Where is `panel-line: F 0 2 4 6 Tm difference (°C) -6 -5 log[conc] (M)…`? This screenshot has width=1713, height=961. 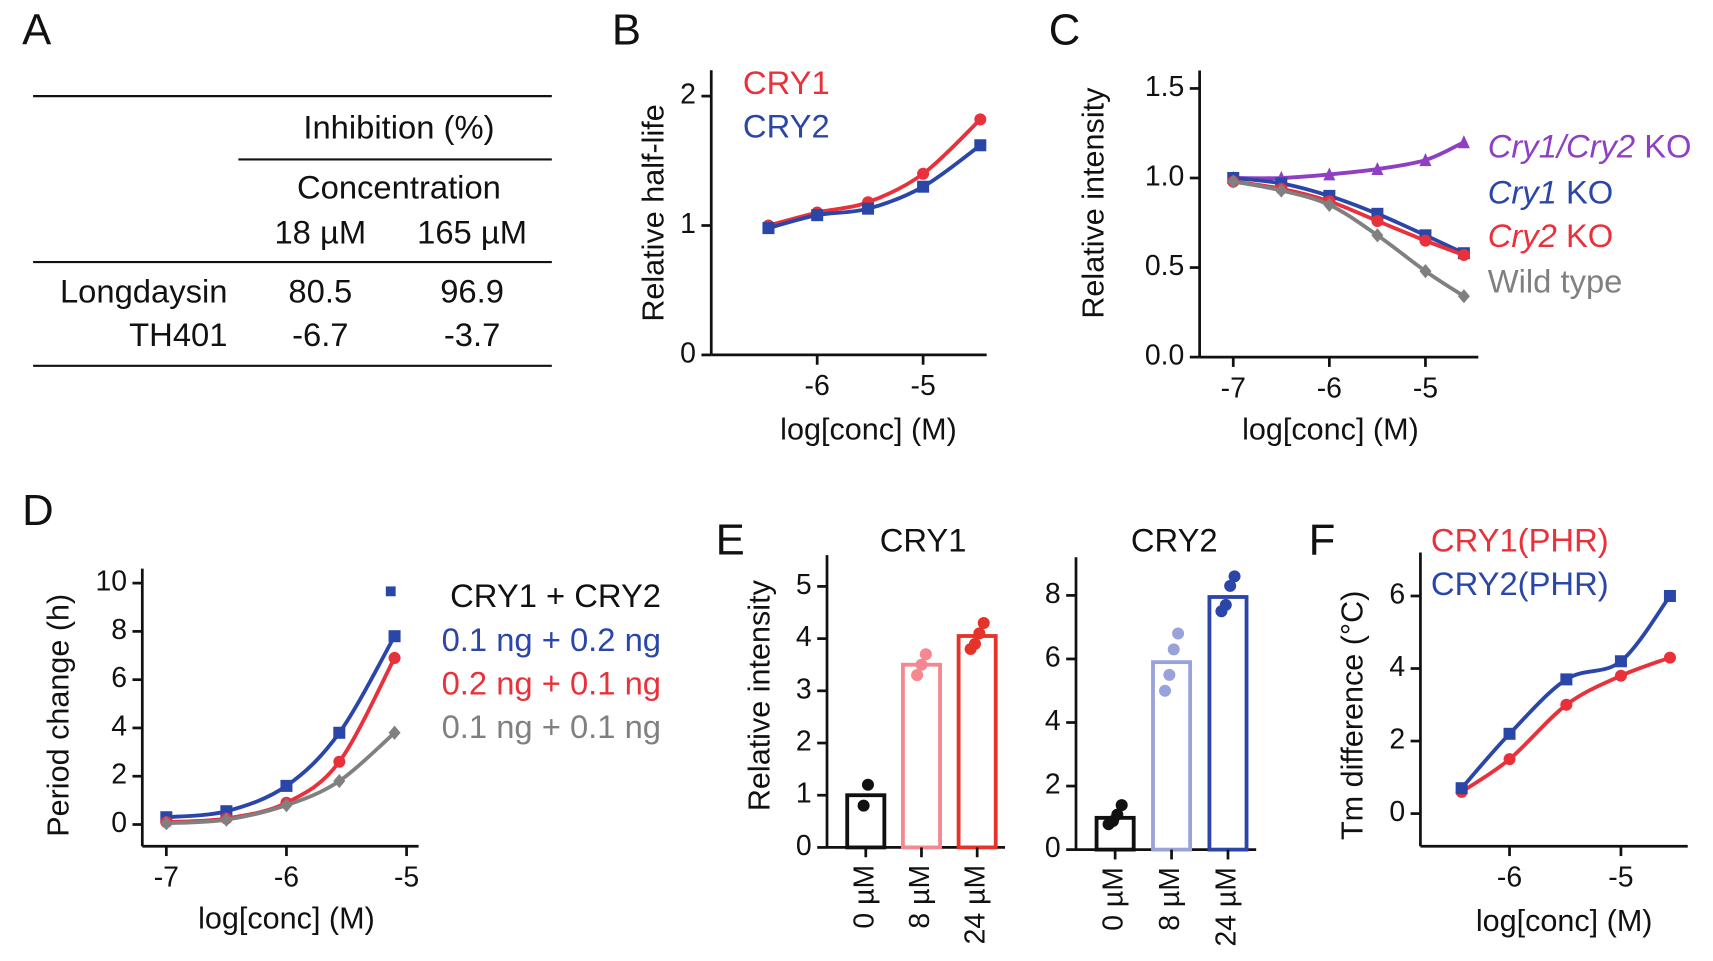
panel-line: F 0 2 4 6 Tm difference (°C) -6 -5 log[conc] (M)… is located at coordinates (1498, 726).